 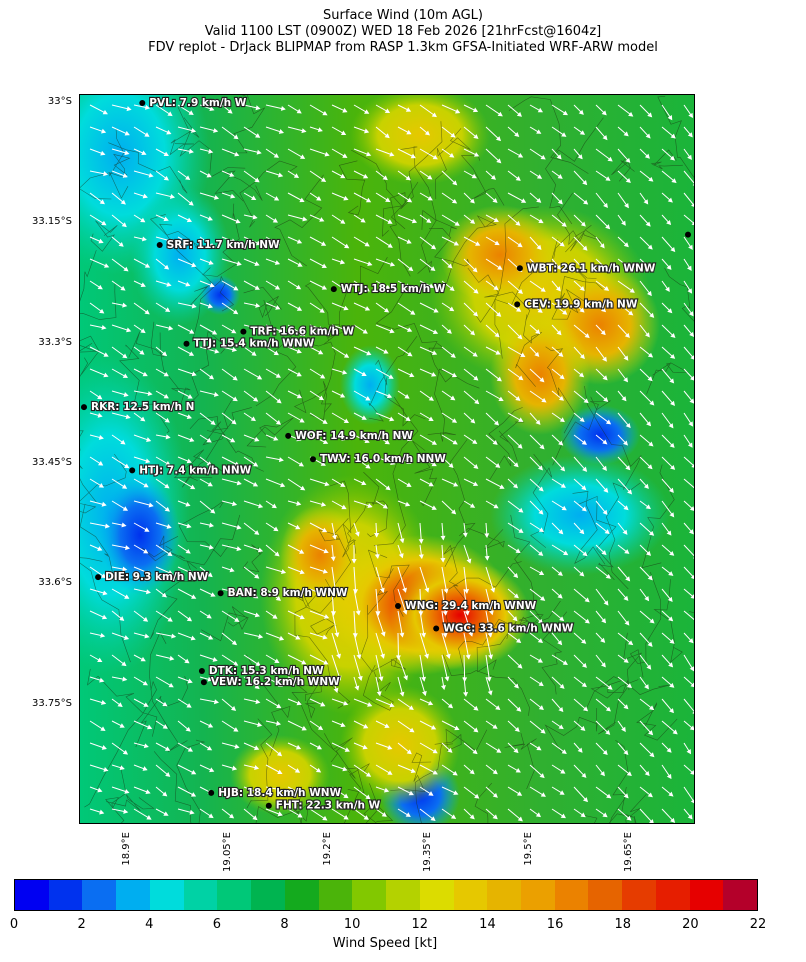 I want to click on colorbar-tick-label: 22, so click(x=758, y=924).